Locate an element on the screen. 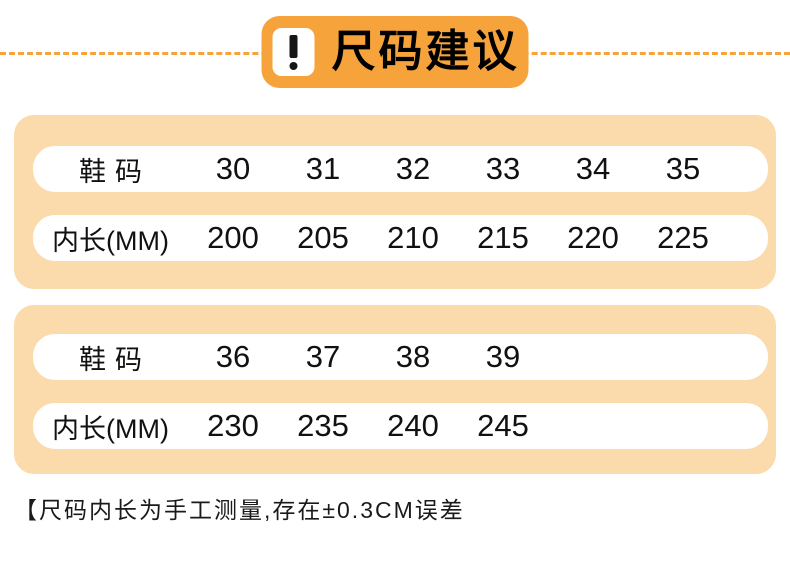 This screenshot has height=577, width=790. footnote: 【尺码内长为手工测量,存在±0.3CM误差 is located at coordinates (239, 510).